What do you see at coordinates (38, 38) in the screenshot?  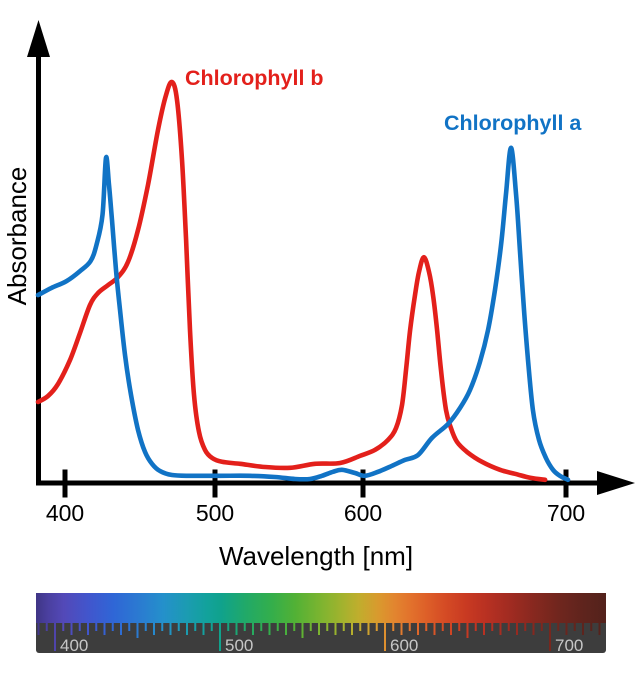 I see `y-axis-arrow-icon` at bounding box center [38, 38].